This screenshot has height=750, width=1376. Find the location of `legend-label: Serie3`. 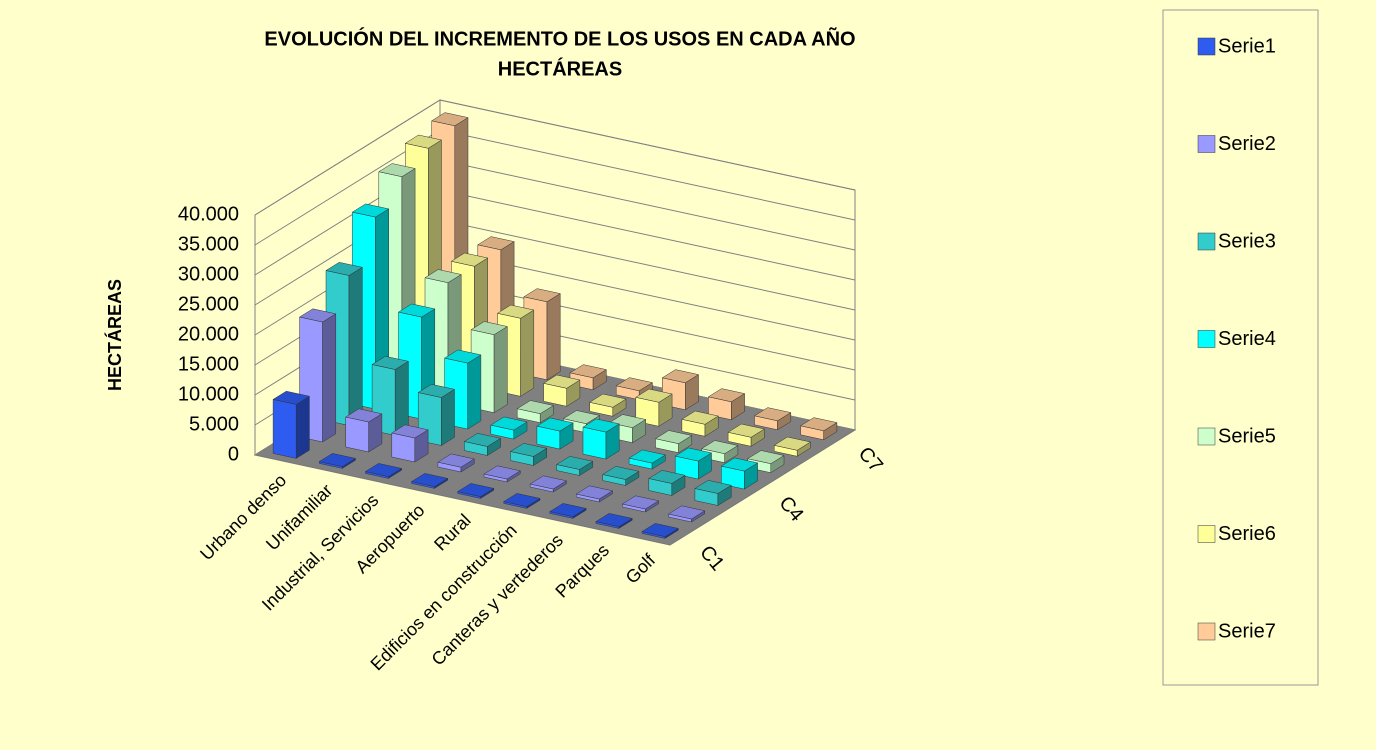

legend-label: Serie3 is located at coordinates (1247, 241).